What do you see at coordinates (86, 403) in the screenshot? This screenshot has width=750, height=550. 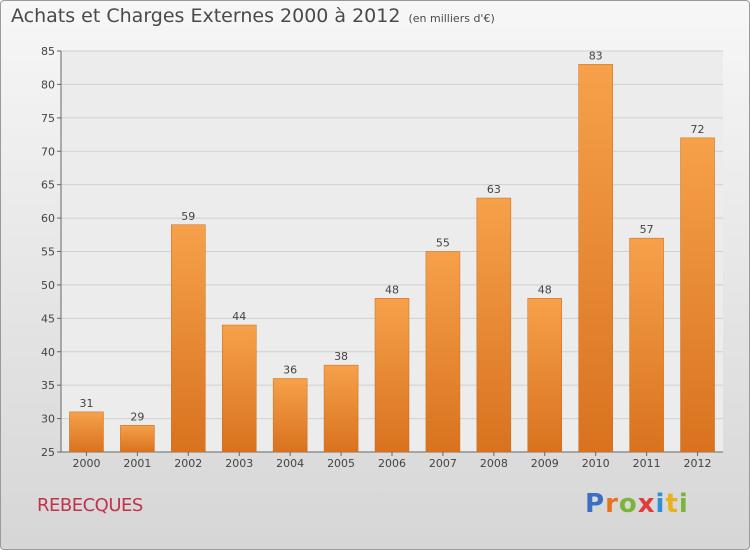 I see `bar-value-label: 31` at bounding box center [86, 403].